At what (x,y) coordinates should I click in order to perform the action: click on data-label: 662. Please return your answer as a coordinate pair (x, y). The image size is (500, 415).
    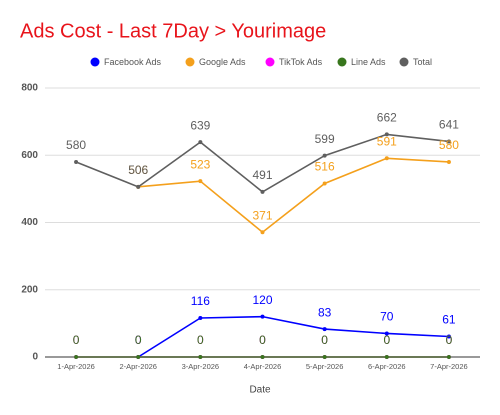
    Looking at the image, I should click on (387, 118).